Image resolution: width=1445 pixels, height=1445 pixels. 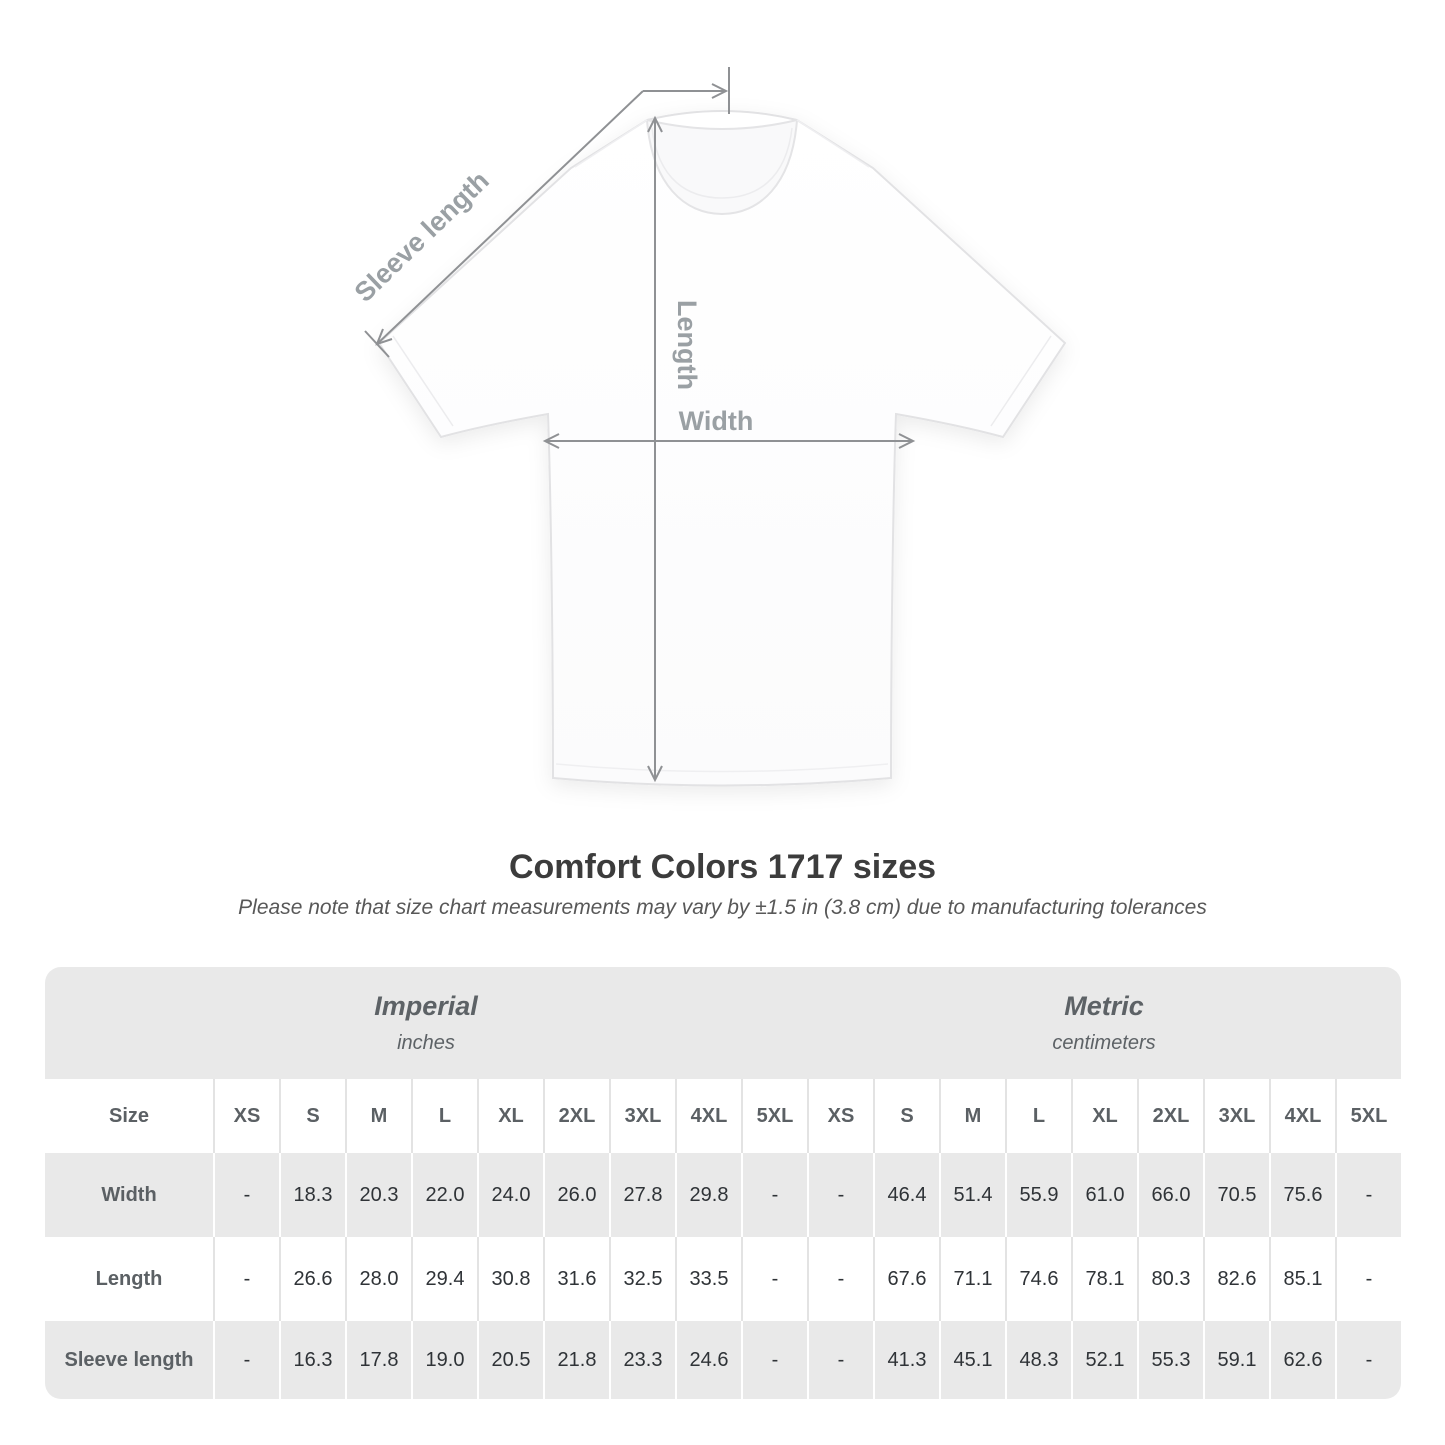 What do you see at coordinates (576, 1279) in the screenshot?
I see `measurement-value: 31.6` at bounding box center [576, 1279].